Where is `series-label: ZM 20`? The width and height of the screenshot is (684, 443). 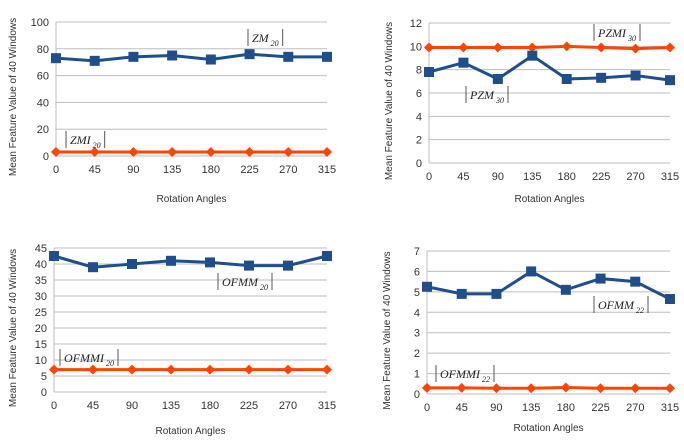 series-label: ZM 20 is located at coordinates (265, 38).